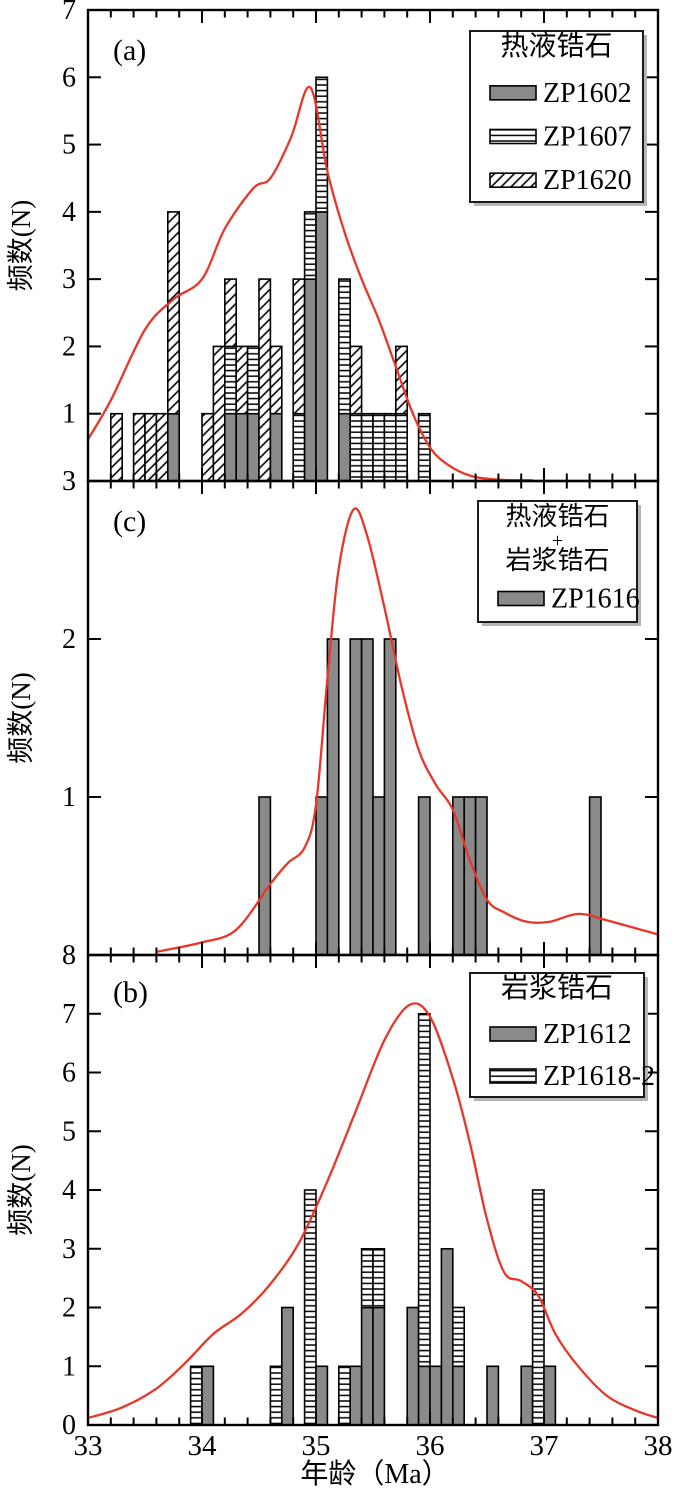 Image resolution: width=700 pixels, height=1489 pixels. What do you see at coordinates (587, 93) in the screenshot?
I see `legend-label-ZP1602: ZP1602` at bounding box center [587, 93].